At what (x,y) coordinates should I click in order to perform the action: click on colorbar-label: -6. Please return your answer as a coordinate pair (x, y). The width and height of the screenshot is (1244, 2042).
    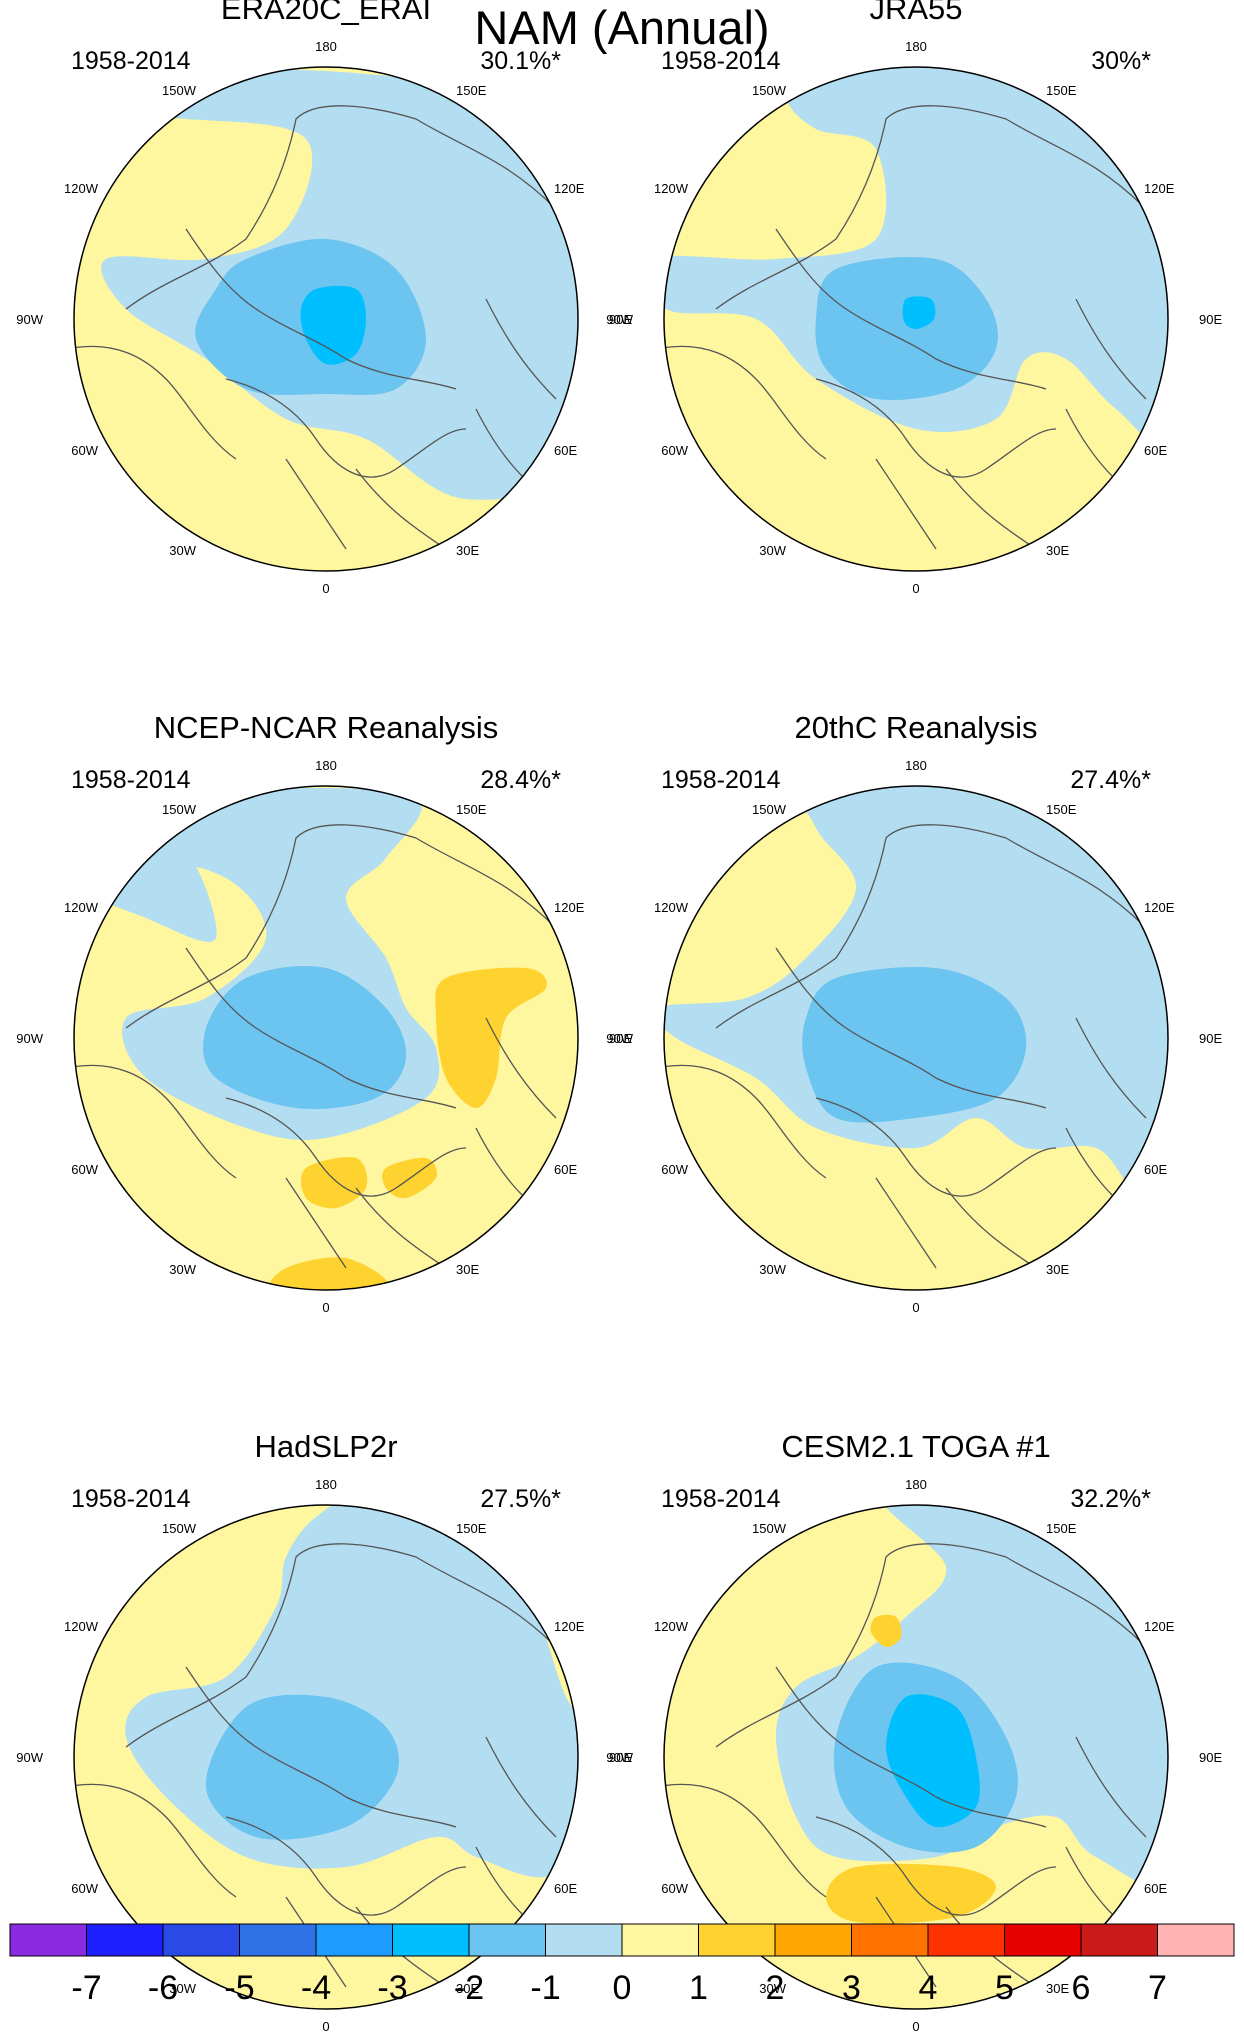
    Looking at the image, I should click on (163, 1988).